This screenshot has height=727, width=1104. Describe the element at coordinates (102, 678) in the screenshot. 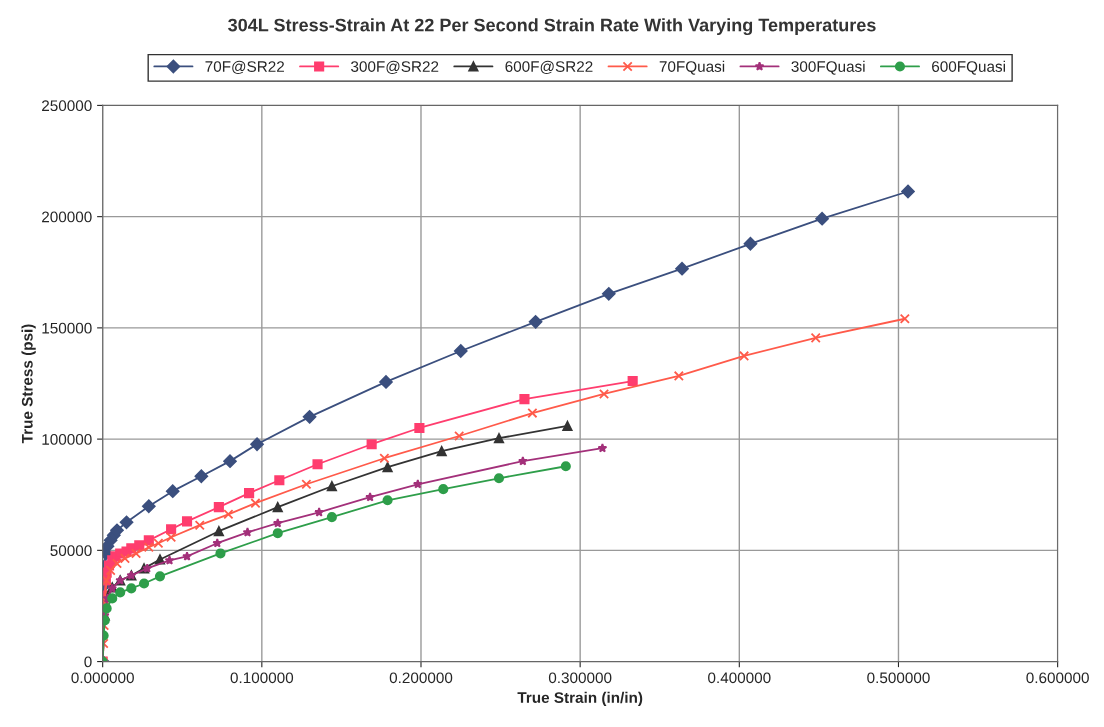

I see `x-tick-label: 0.000000` at that location.